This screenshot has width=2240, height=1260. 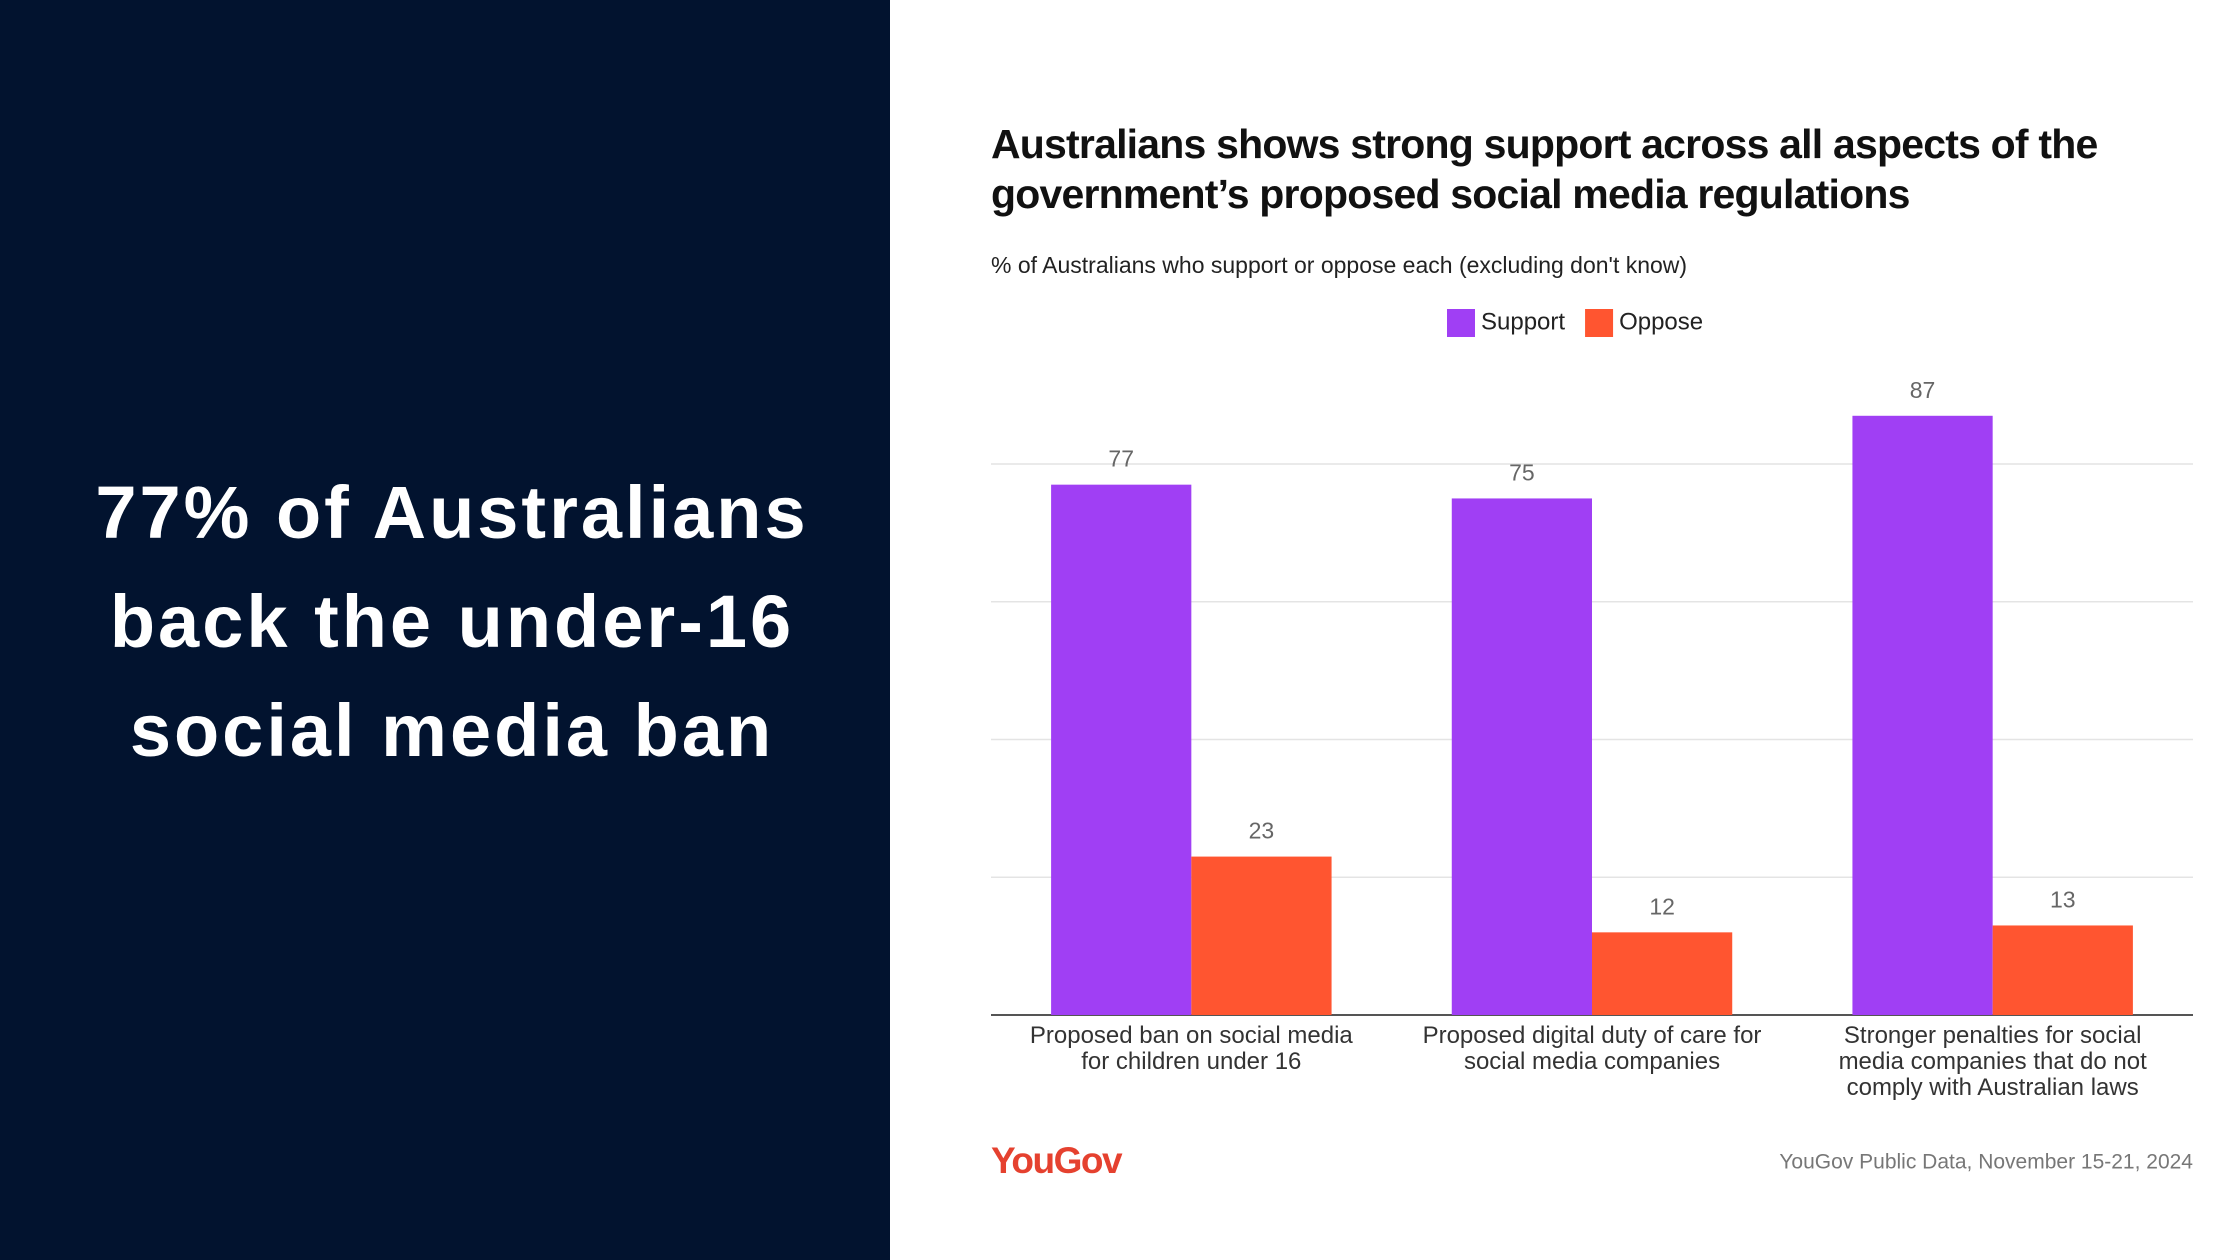 I want to click on logo: YouGov, so click(x=1057, y=1160).